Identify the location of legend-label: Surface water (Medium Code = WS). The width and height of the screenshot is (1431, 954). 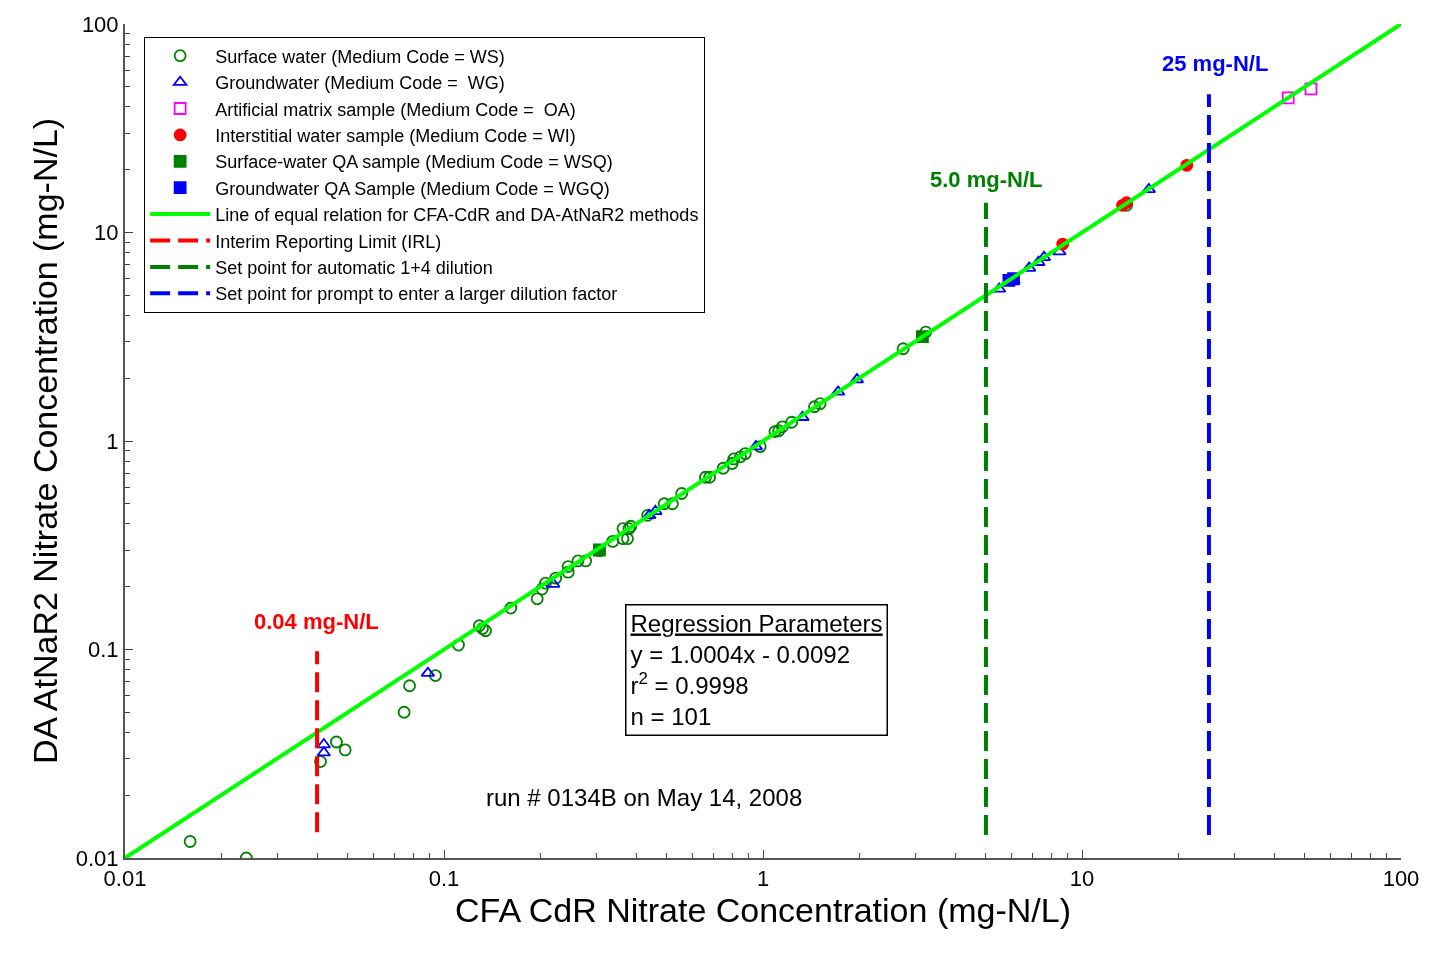
(360, 56).